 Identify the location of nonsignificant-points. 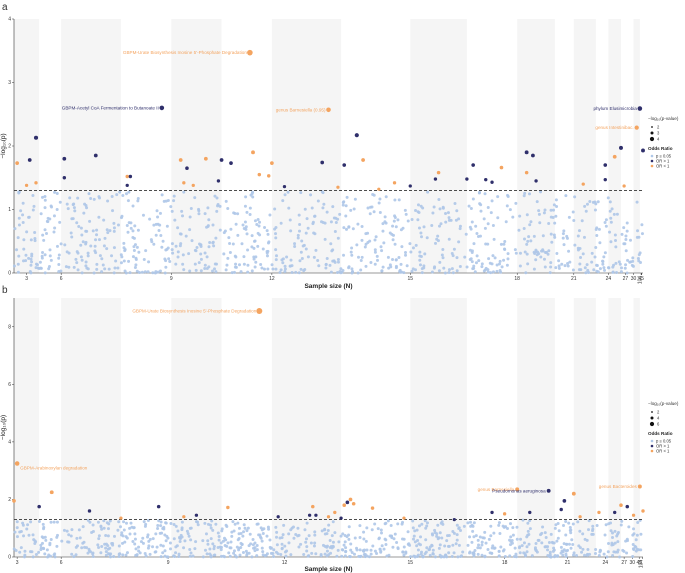
(327, 538).